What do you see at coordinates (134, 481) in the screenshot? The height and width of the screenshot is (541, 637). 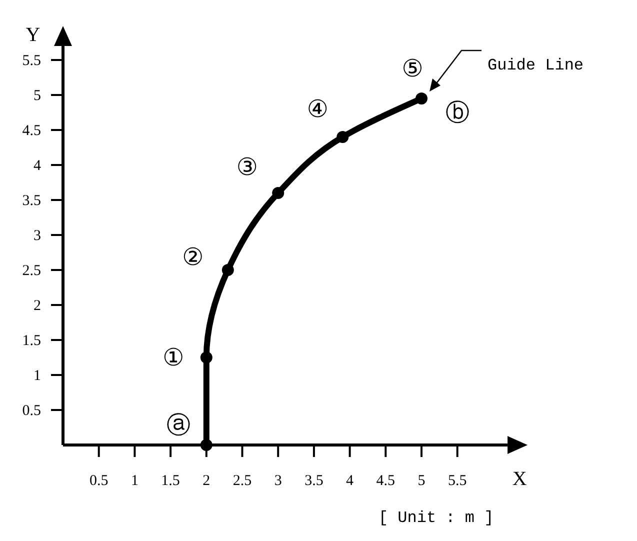 I see `x-tick-label: 1` at bounding box center [134, 481].